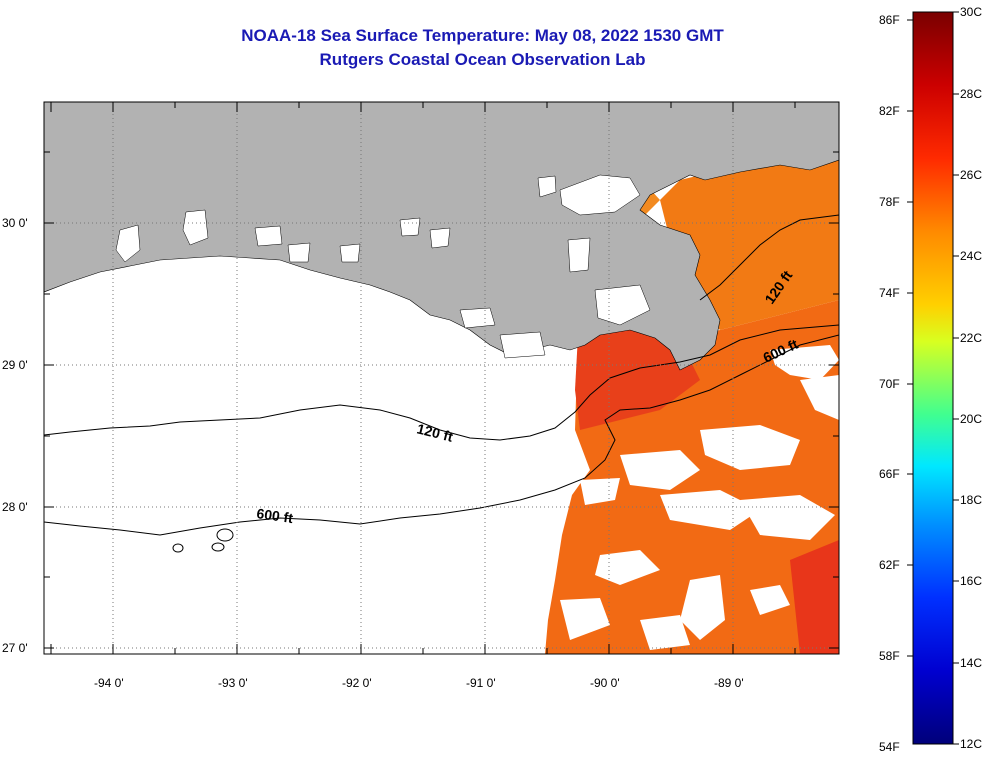 The width and height of the screenshot is (992, 761). I want to click on colorbar-c-12: 12C, so click(971, 744).